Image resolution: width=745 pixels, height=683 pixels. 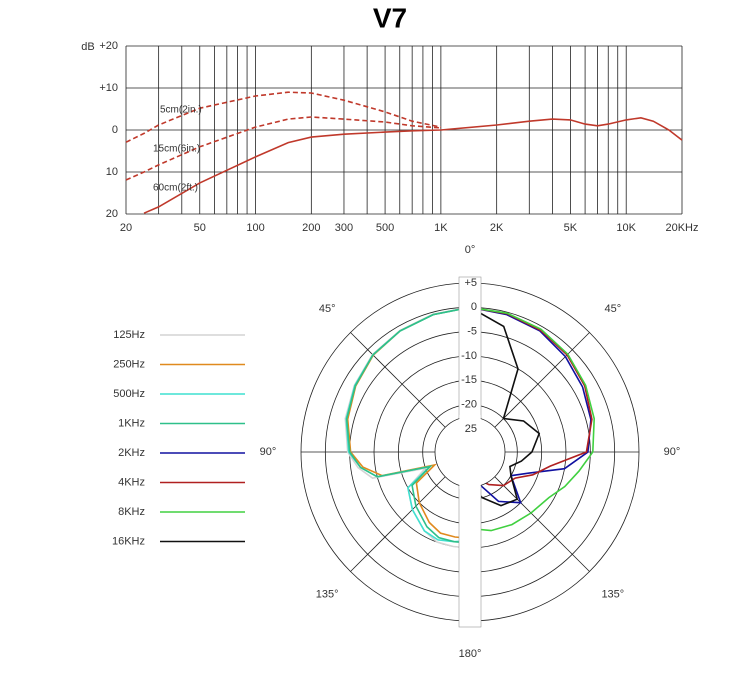 I want to click on x-tick-label: 300, so click(x=344, y=228).